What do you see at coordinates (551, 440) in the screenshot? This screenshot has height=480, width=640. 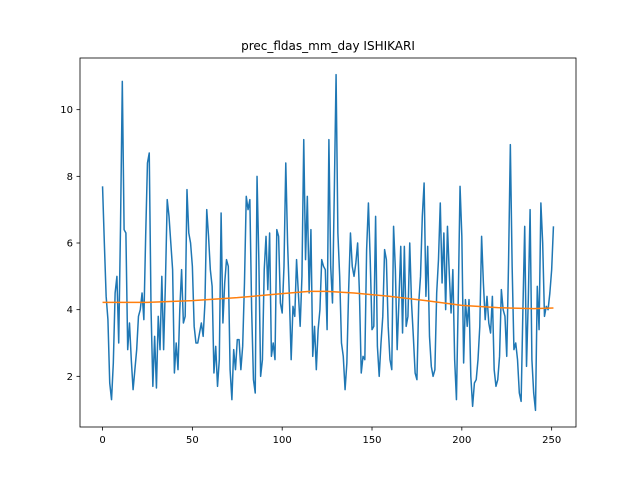 I see `x-tick-label: 250` at bounding box center [551, 440].